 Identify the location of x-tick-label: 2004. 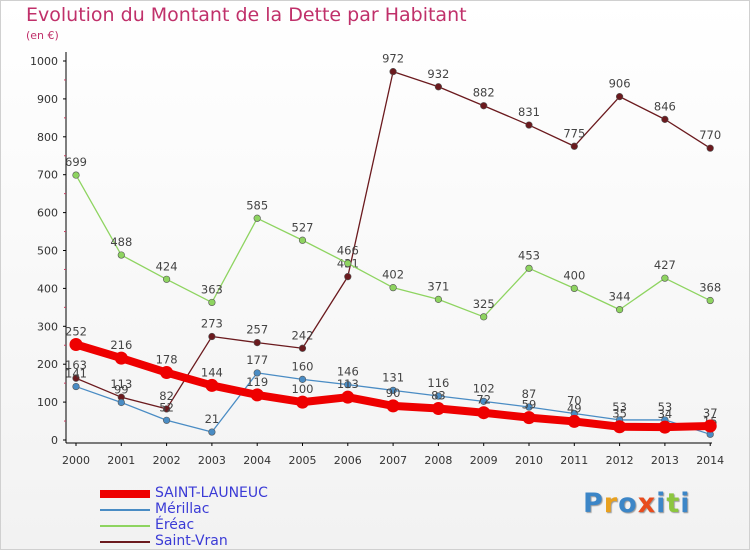
(257, 460).